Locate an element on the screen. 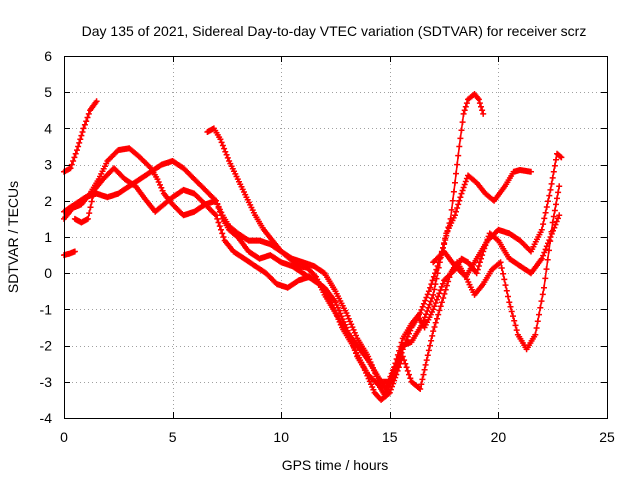  x-axis-label: GPS time / hours is located at coordinates (335, 465).